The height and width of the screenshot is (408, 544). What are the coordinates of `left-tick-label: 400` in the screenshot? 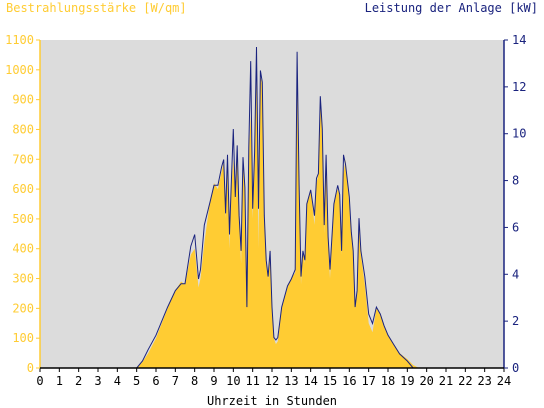 It's located at (23, 249).